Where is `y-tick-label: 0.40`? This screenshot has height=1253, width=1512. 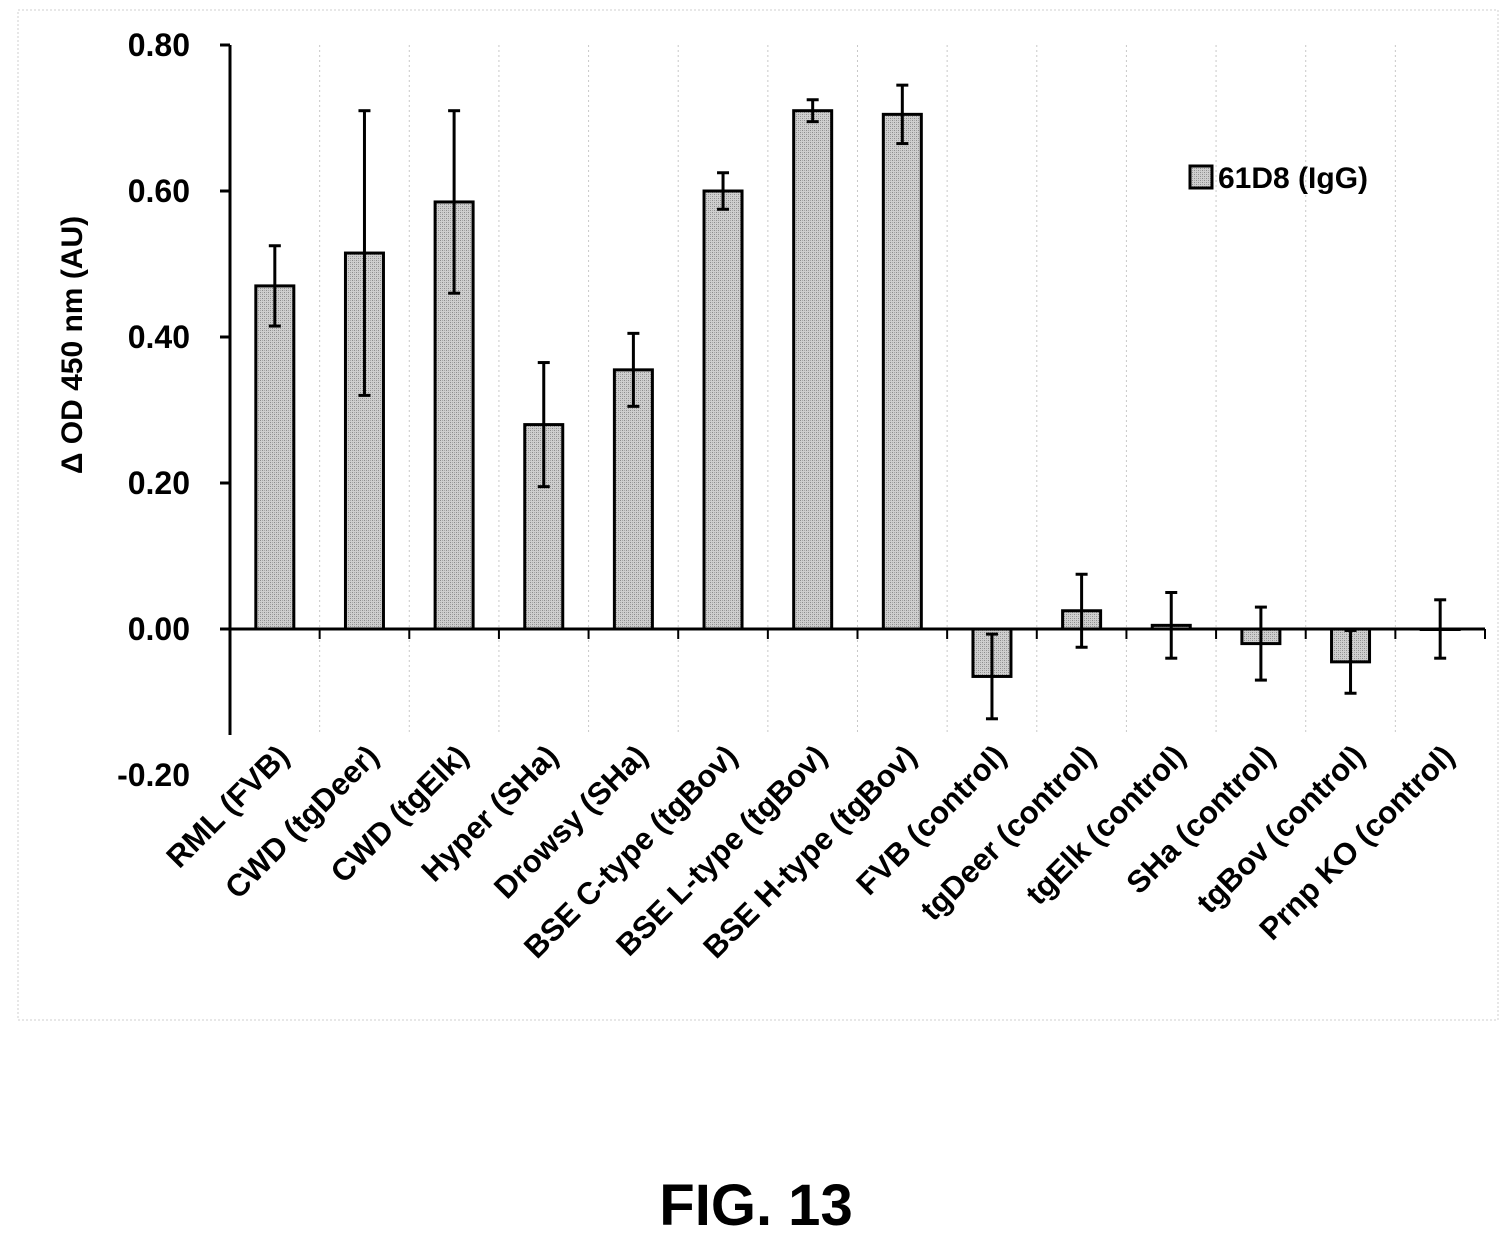
y-tick-label: 0.40 is located at coordinates (159, 337).